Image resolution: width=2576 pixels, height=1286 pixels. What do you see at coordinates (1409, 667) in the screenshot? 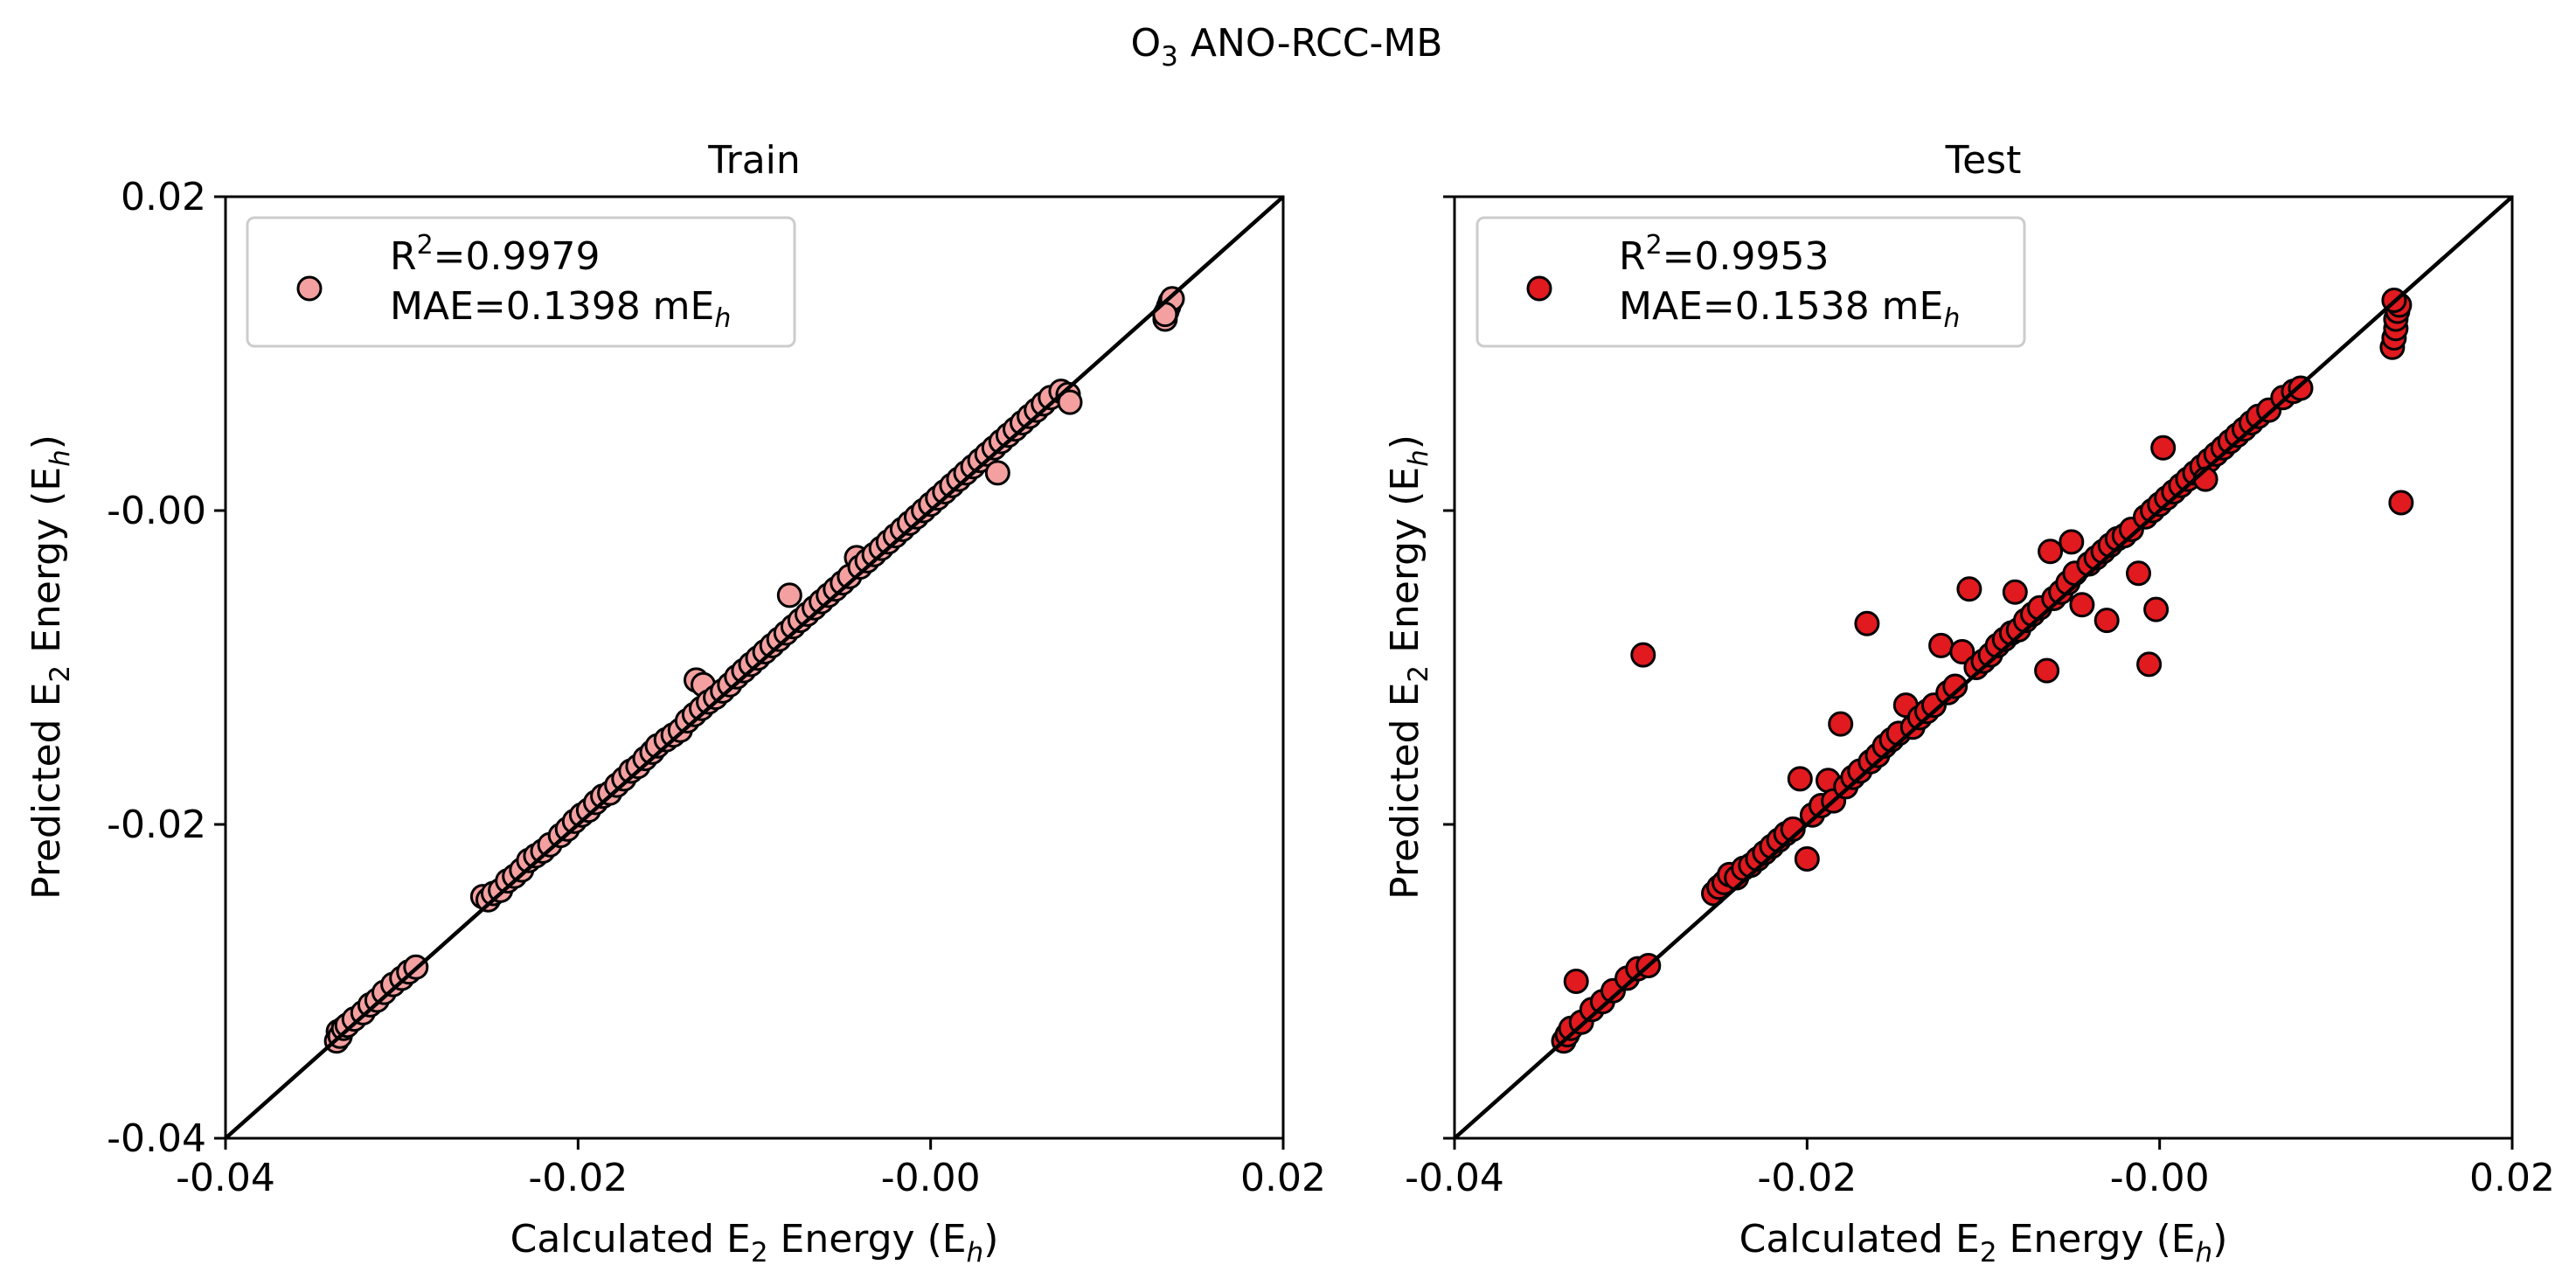
I see `test-y-axis-label: Predicted E2 Energy (Eh)` at bounding box center [1409, 667].